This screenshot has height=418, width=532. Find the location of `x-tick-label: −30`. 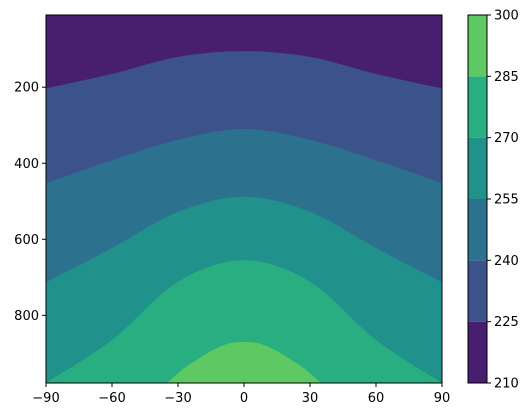

x-tick-label: −30 is located at coordinates (177, 398).